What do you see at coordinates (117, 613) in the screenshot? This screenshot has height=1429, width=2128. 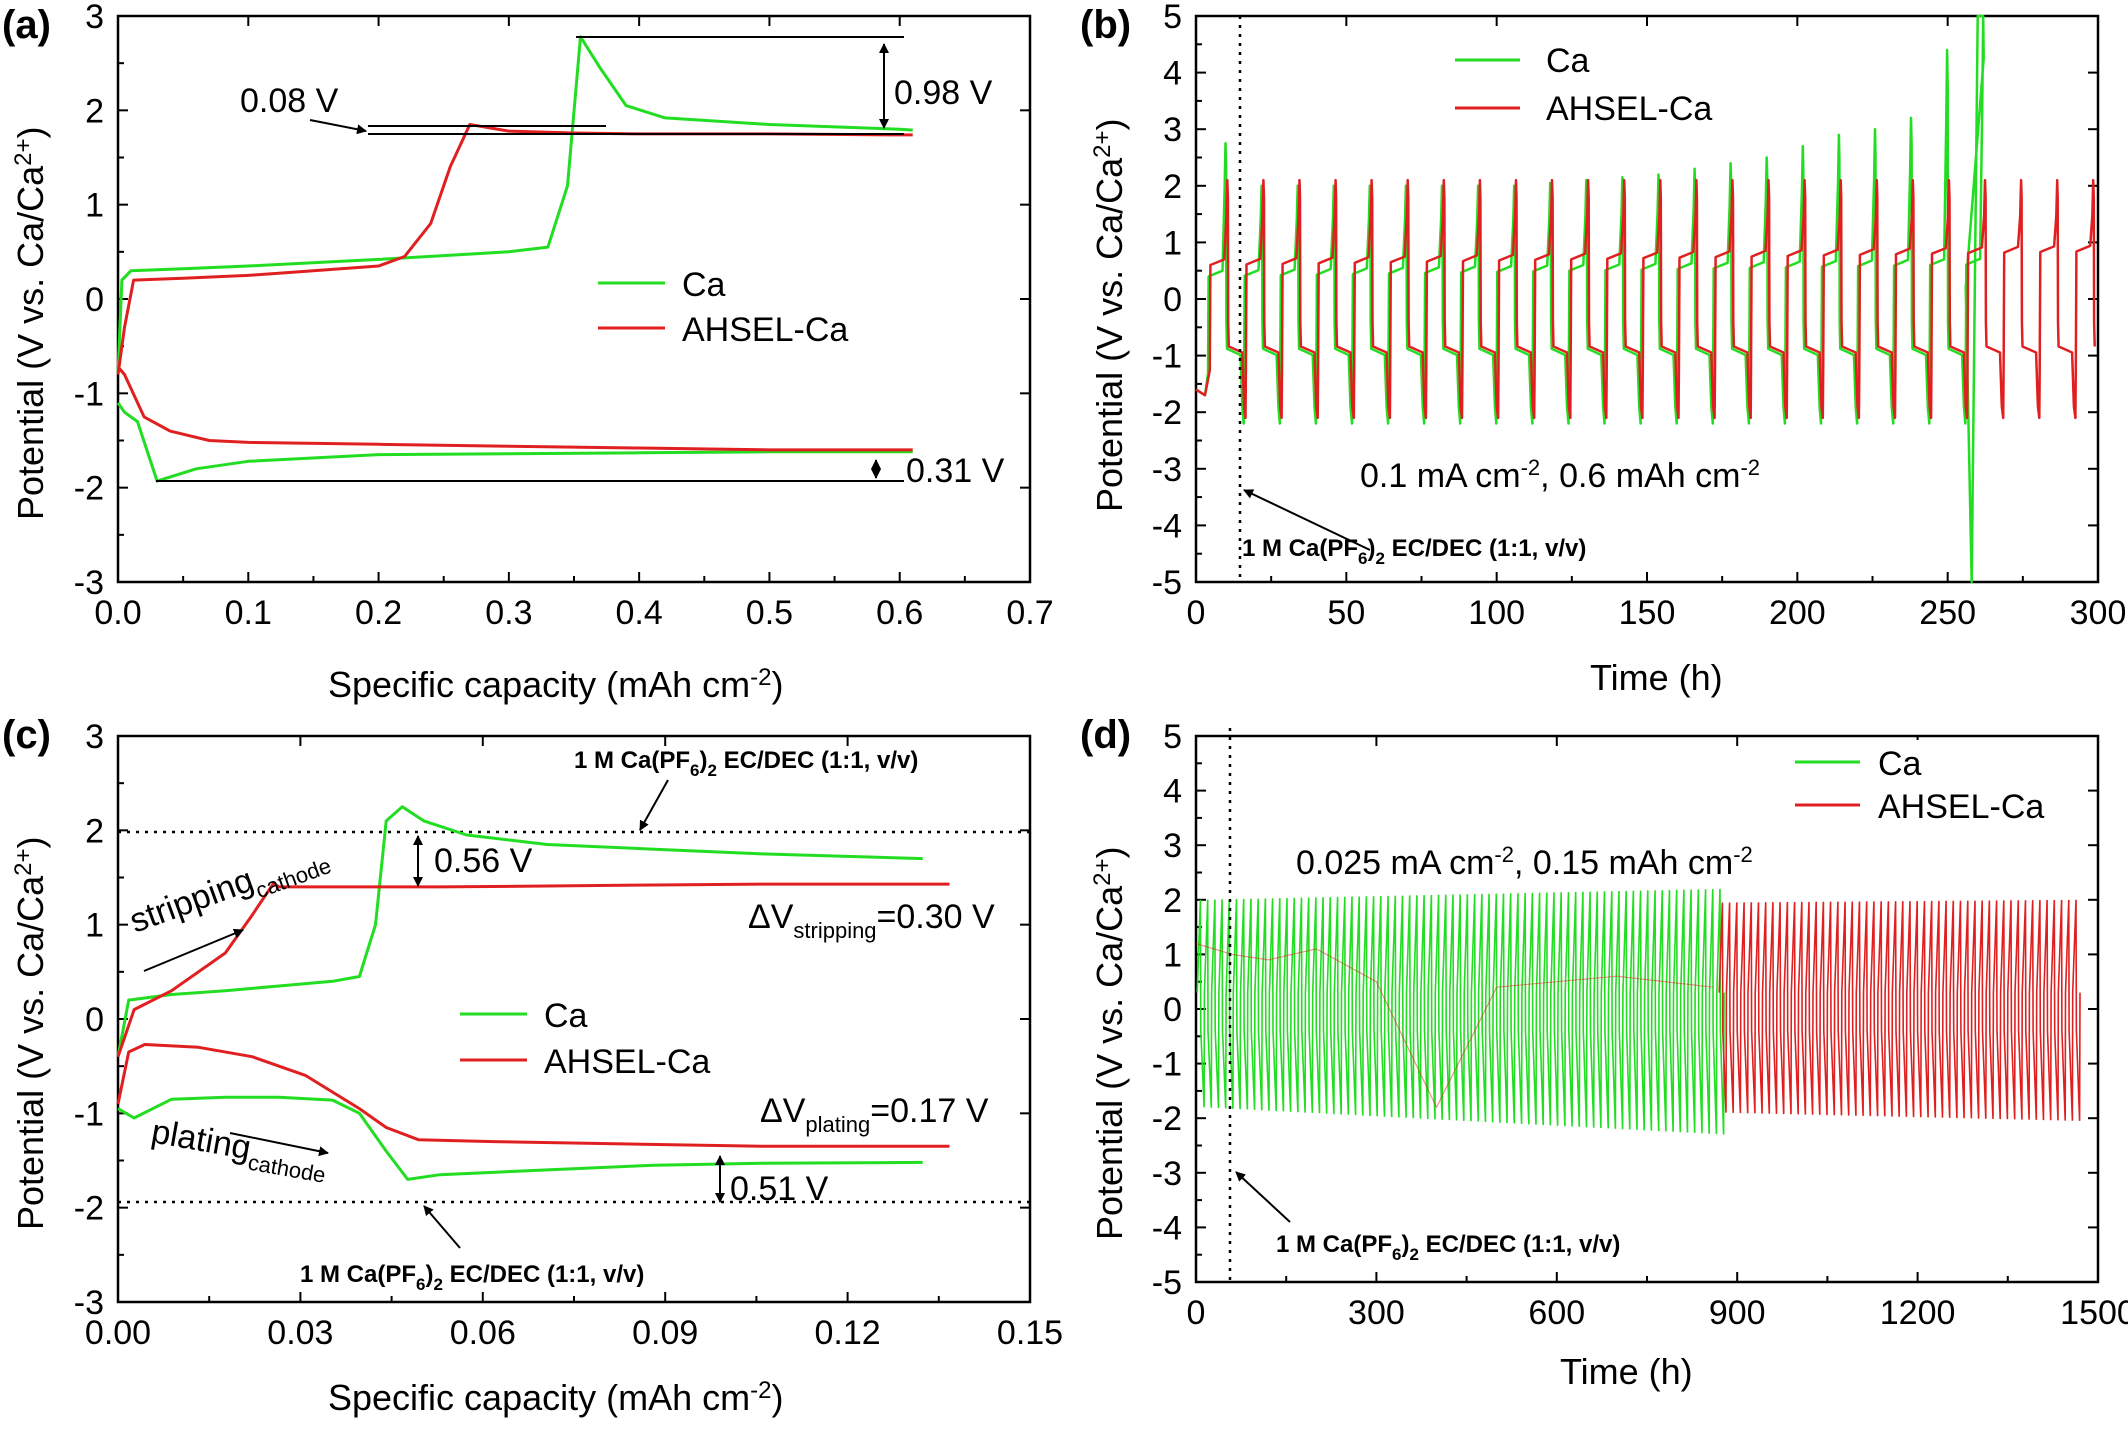 I see `x-tick-label: 0.0` at bounding box center [117, 613].